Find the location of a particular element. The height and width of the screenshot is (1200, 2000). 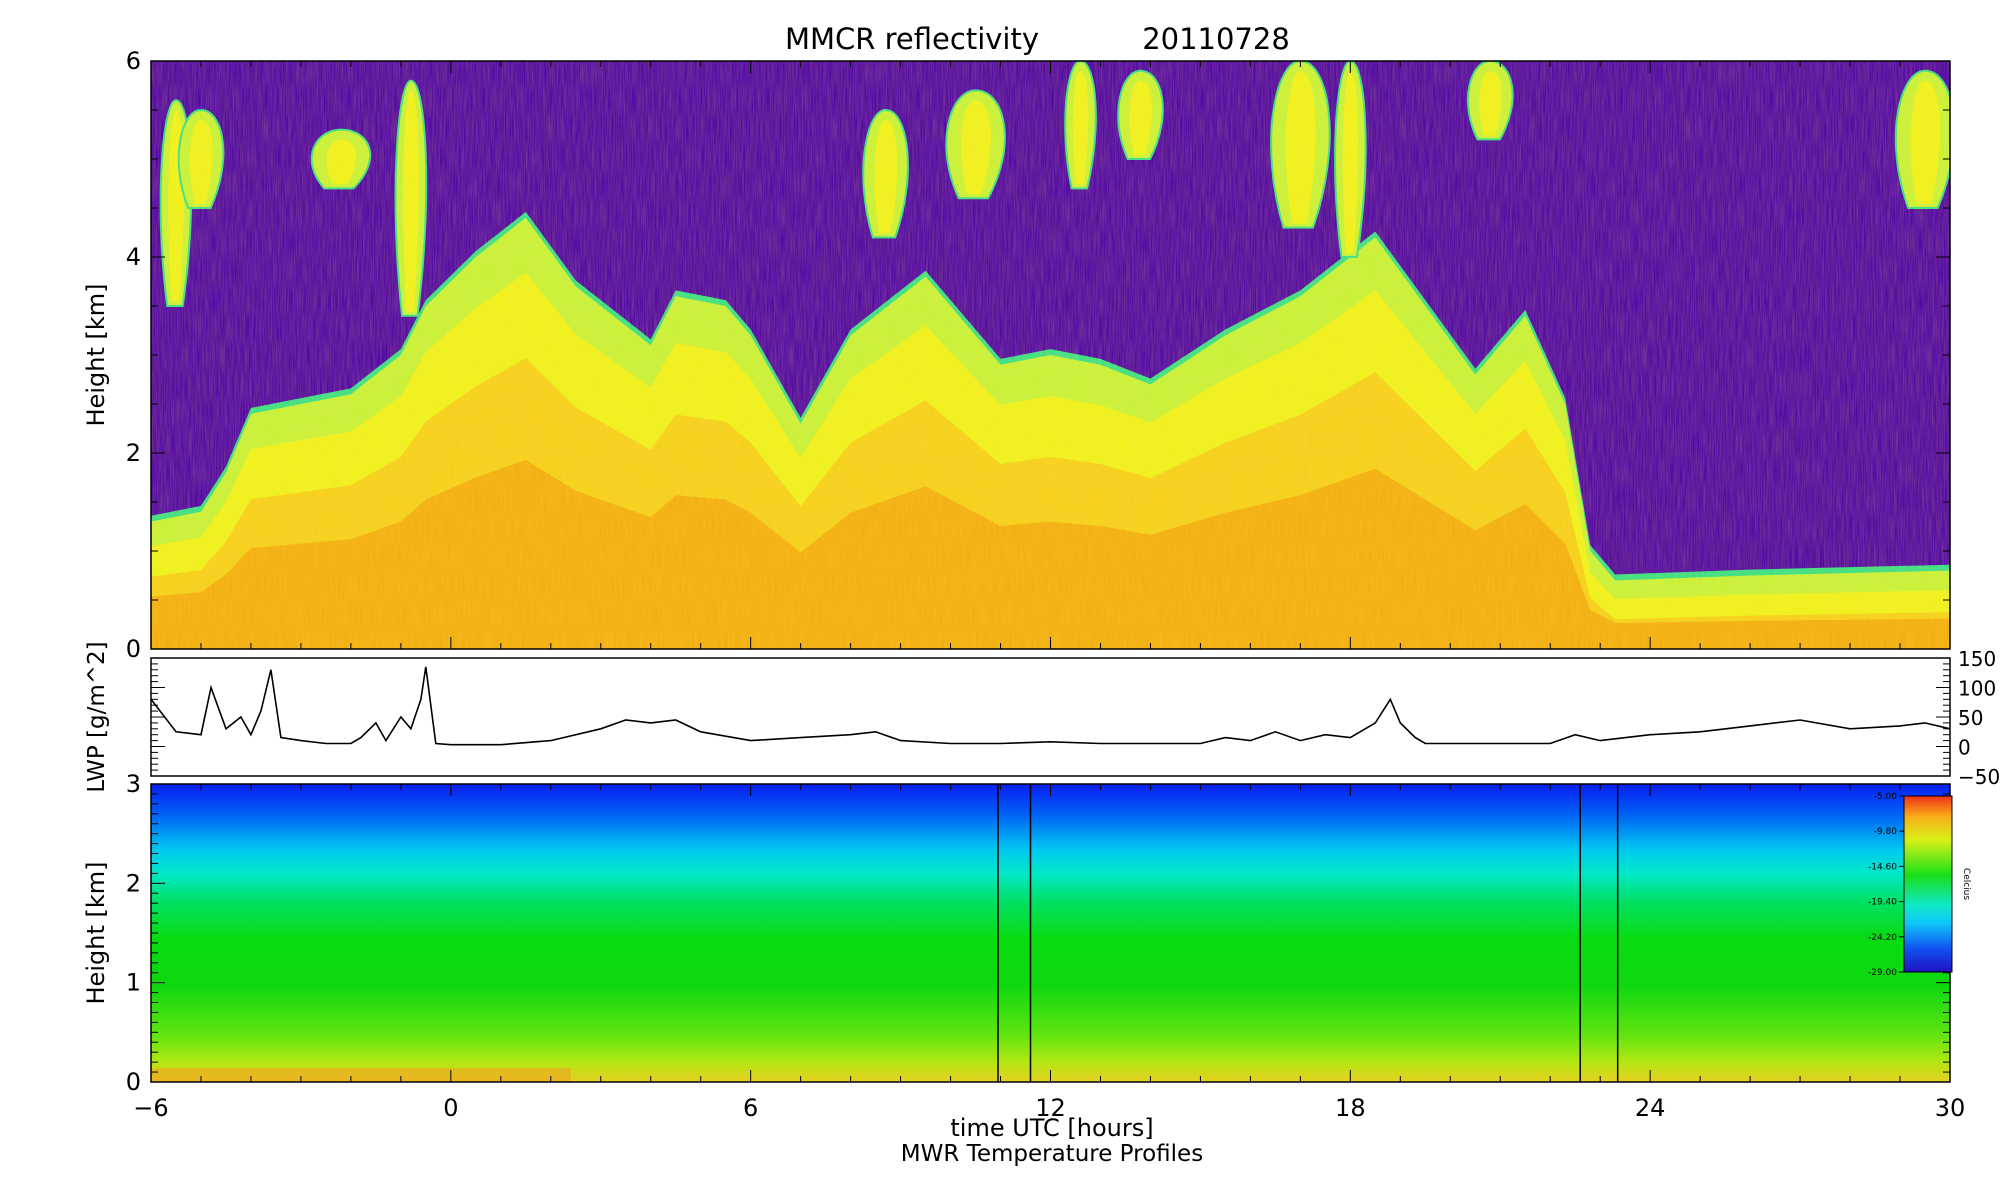

y-tick-label: 3 is located at coordinates (133, 784).